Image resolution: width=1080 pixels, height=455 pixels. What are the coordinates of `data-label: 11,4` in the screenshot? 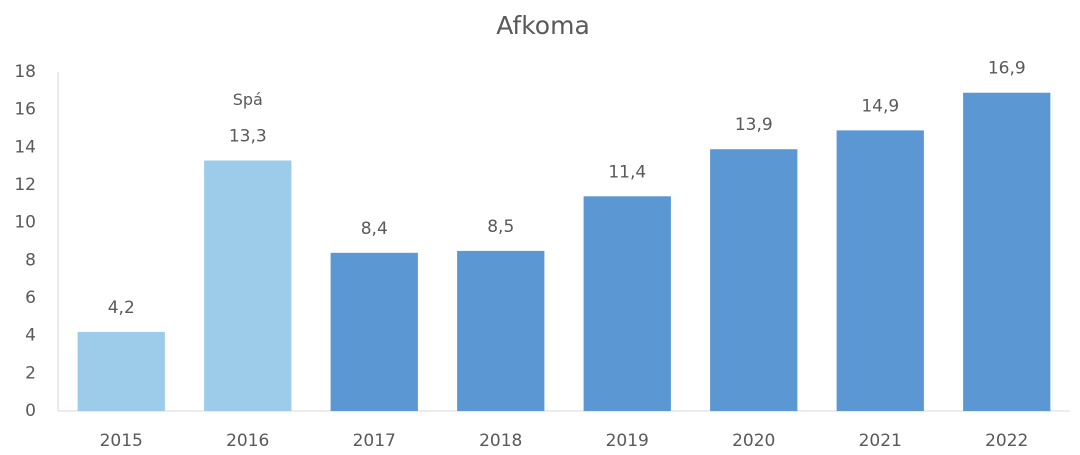 It's located at (627, 172).